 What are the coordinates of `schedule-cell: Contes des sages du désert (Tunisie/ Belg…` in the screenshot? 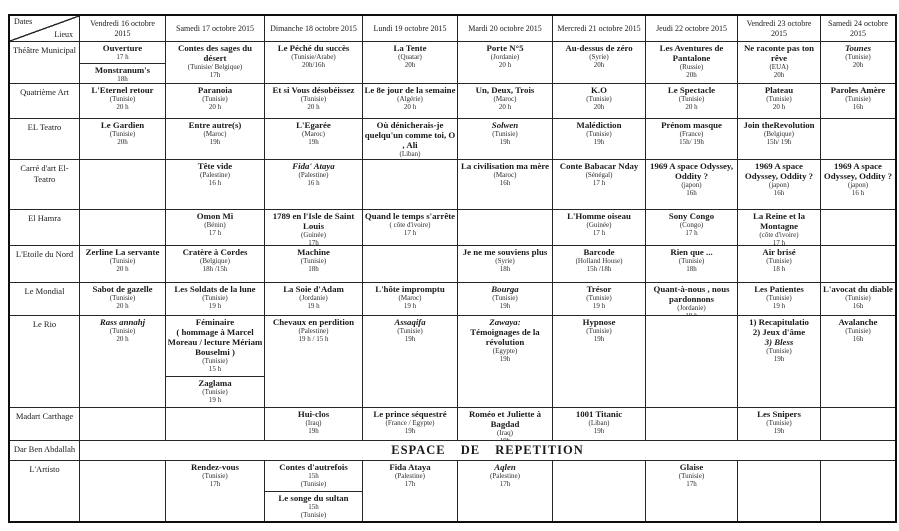 It's located at (215, 63).